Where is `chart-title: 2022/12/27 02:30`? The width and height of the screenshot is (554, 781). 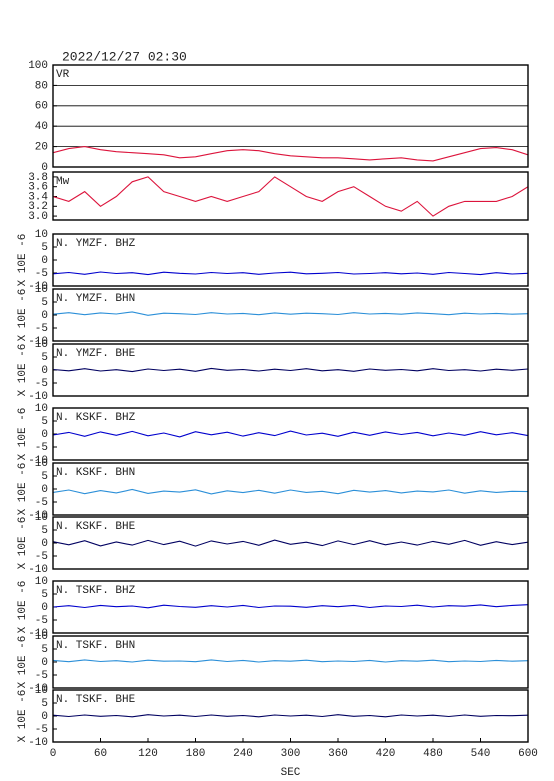 chart-title: 2022/12/27 02:30 is located at coordinates (124, 56).